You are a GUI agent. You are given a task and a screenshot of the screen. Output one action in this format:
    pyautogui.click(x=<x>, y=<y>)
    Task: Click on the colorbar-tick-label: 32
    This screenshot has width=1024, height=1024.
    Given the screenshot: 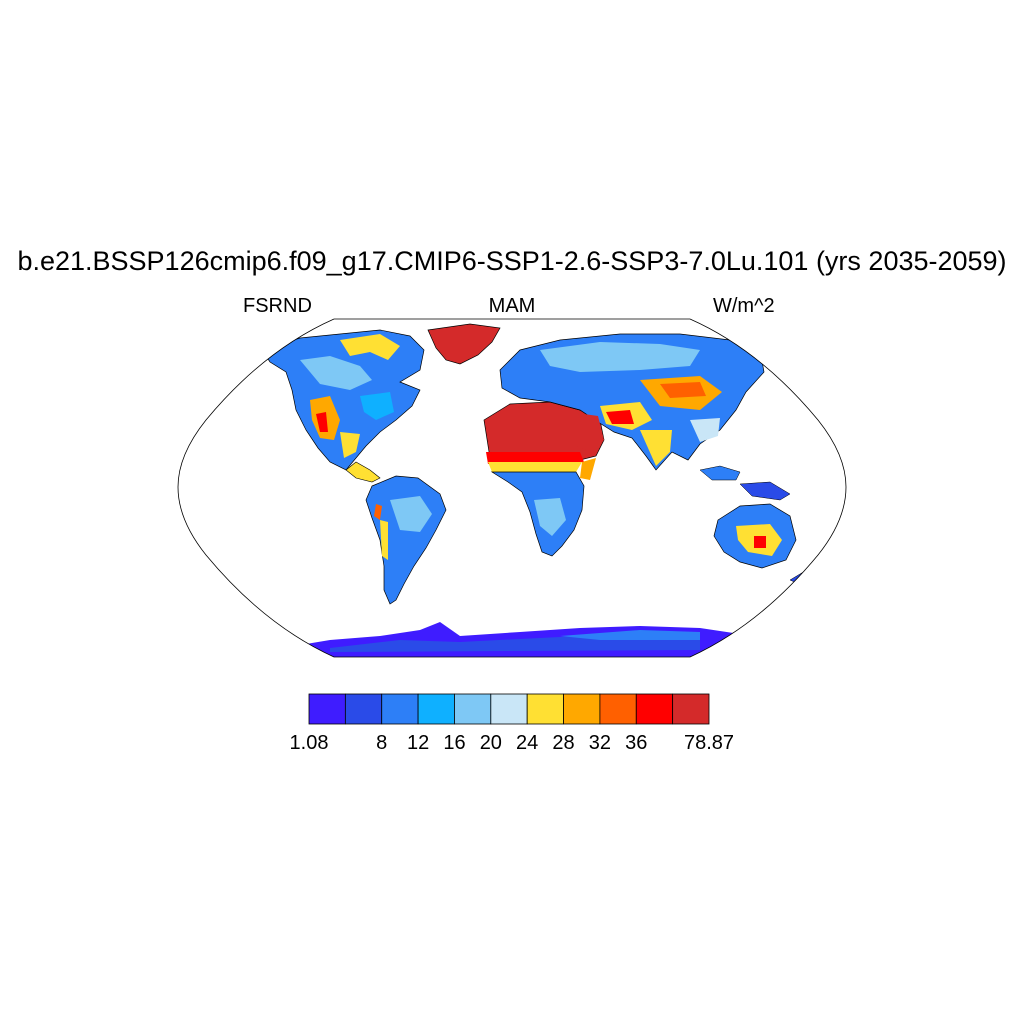 What is the action you would take?
    pyautogui.click(x=600, y=743)
    